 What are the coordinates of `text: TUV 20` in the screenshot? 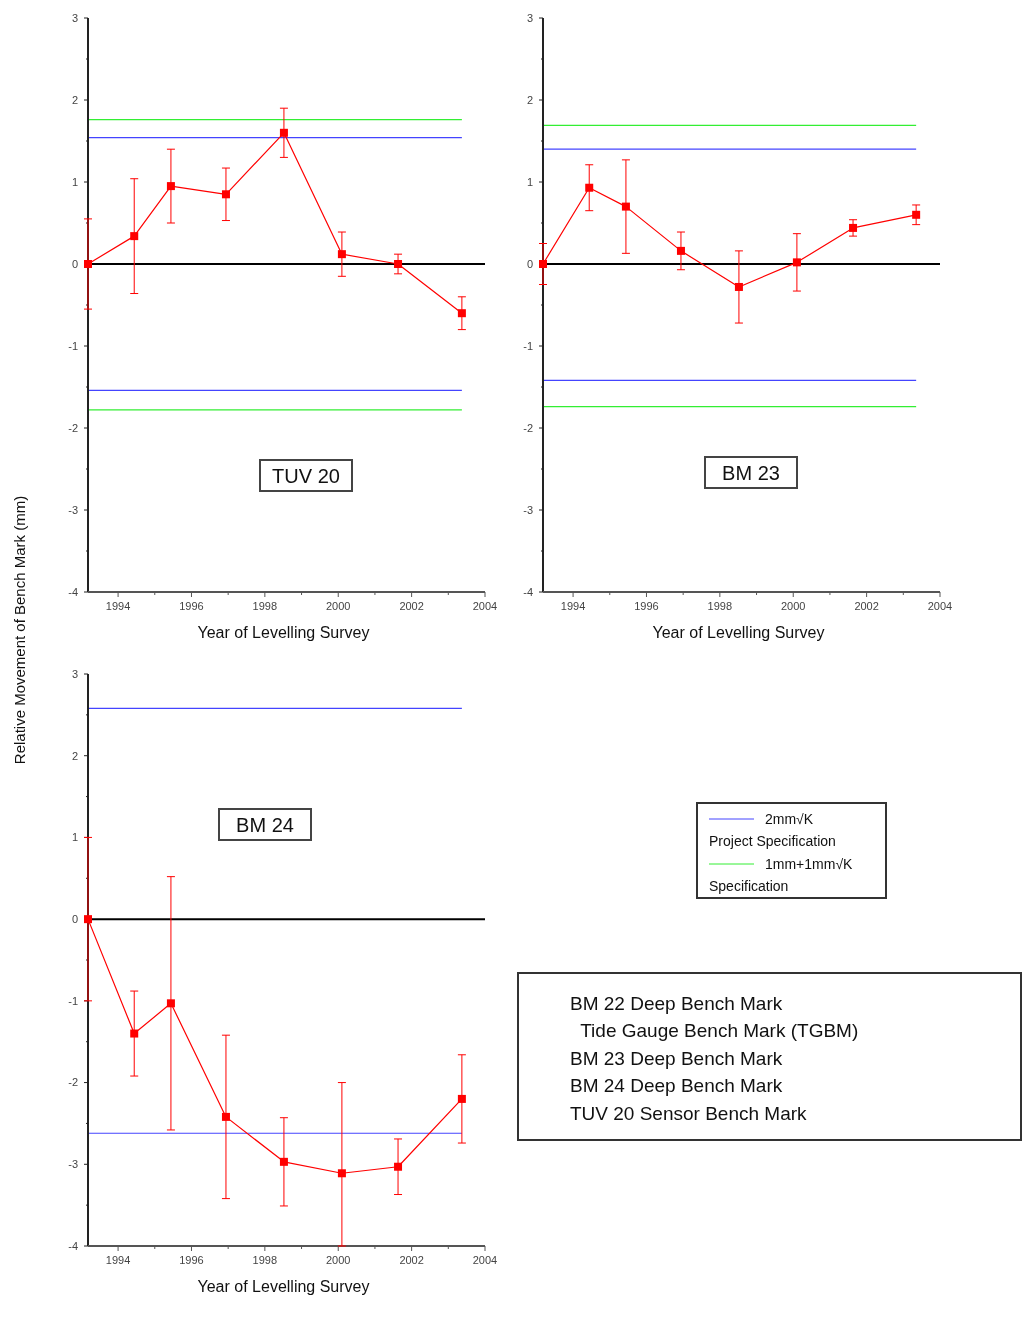 It's located at (306, 476).